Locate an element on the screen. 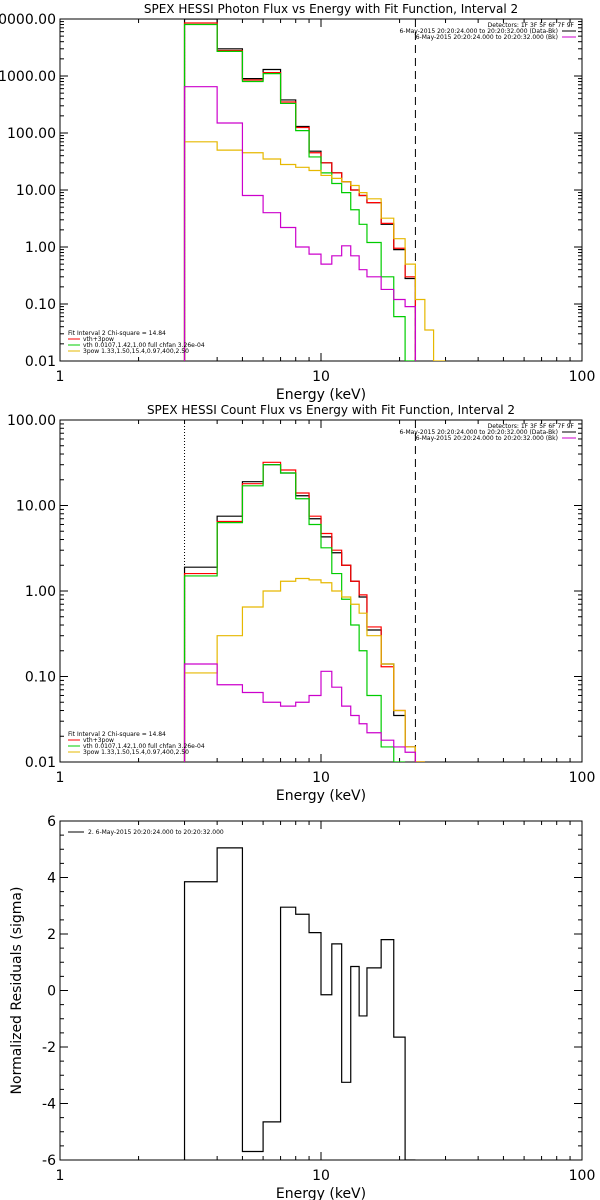 This screenshot has width=600, height=1200. y-tick-label: 4 is located at coordinates (51, 879).